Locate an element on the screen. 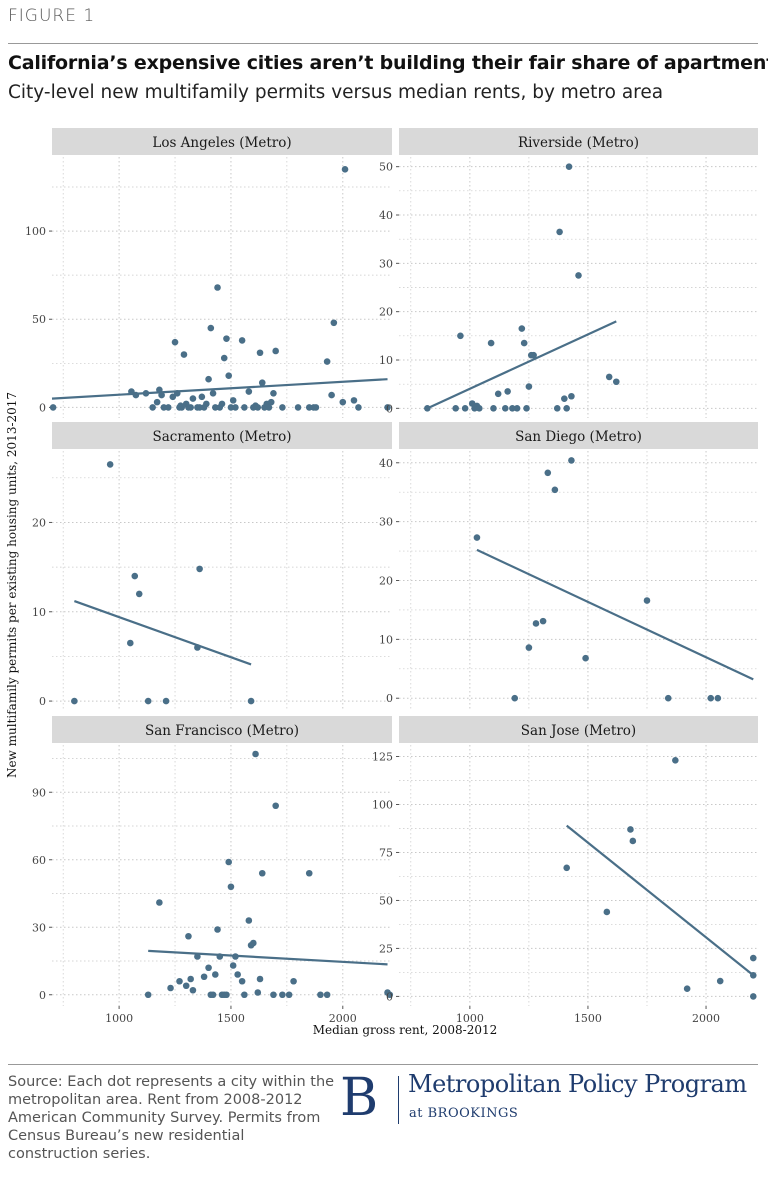  brand-subtitle: at BROOKINGS is located at coordinates (464, 1113).